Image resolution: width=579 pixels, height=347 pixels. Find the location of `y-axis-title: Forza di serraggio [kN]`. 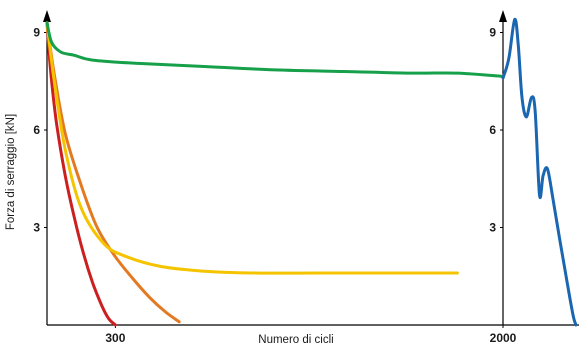

y-axis-title: Forza di serraggio [kN] is located at coordinates (11, 172).